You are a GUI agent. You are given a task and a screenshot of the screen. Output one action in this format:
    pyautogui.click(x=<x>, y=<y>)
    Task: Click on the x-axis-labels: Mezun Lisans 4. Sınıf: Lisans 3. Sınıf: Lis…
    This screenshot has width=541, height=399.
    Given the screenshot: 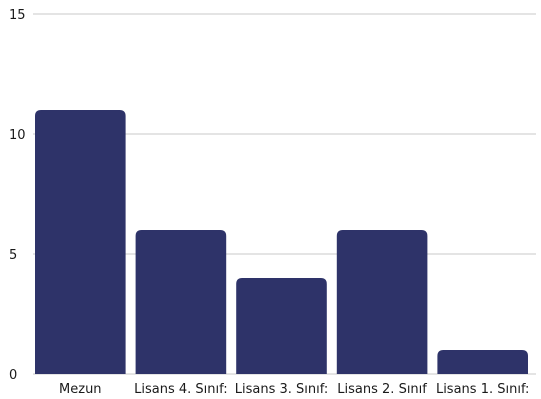 What is the action you would take?
    pyautogui.click(x=294, y=389)
    